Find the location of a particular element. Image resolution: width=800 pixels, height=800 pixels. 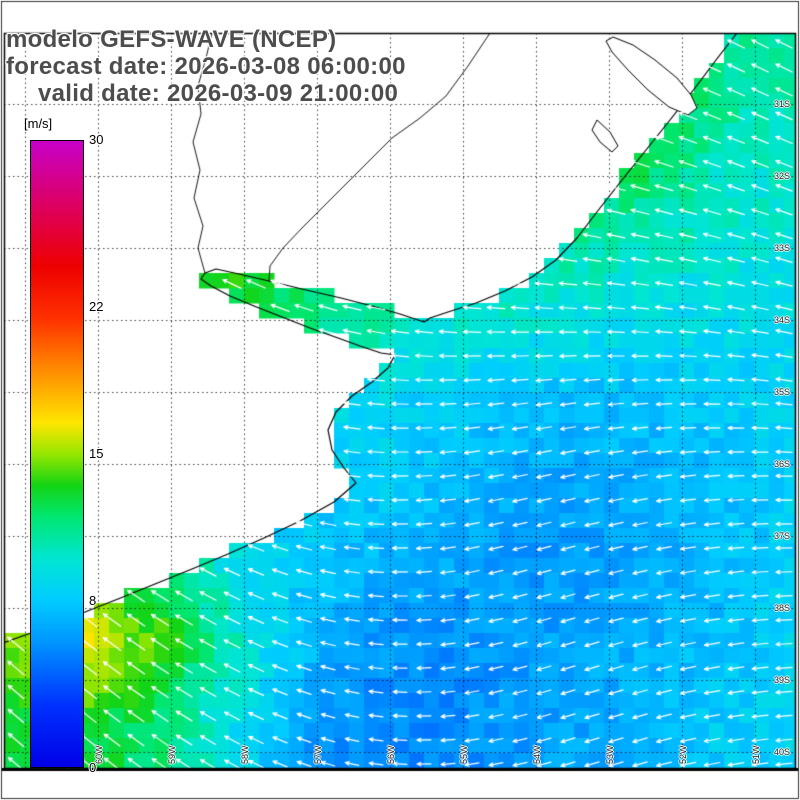

colorbar-tick-8: 8 is located at coordinates (93, 600).